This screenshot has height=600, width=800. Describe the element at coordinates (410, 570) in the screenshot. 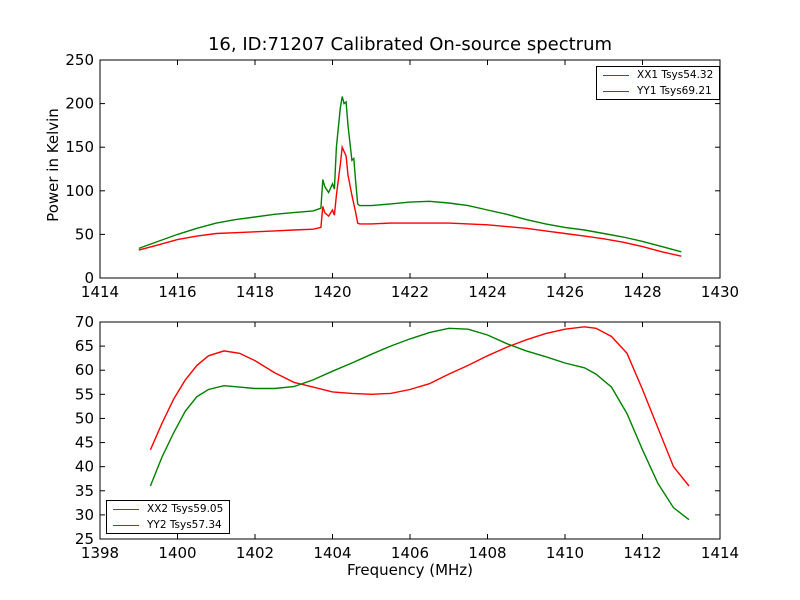

I see `x-axis-label: Frequency (MHz)` at that location.